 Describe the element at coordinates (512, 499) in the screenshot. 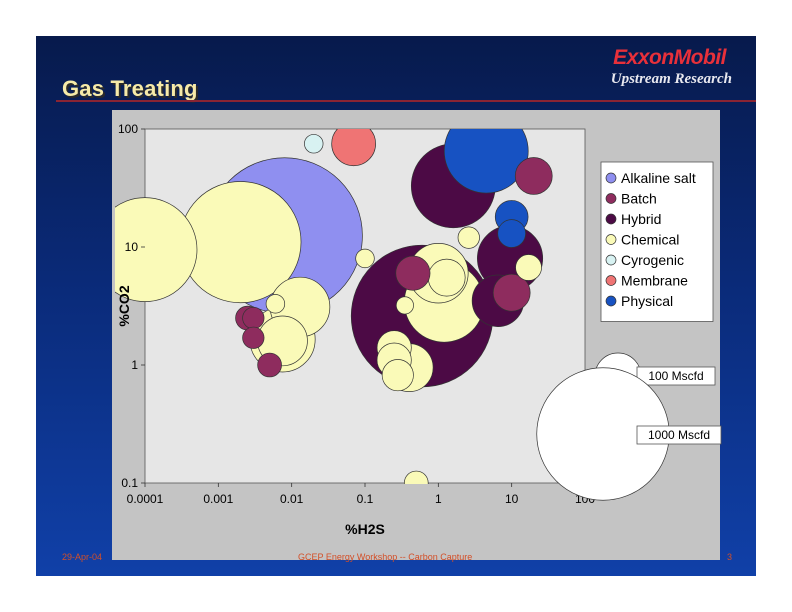

I see `x-tick-label: 10` at that location.